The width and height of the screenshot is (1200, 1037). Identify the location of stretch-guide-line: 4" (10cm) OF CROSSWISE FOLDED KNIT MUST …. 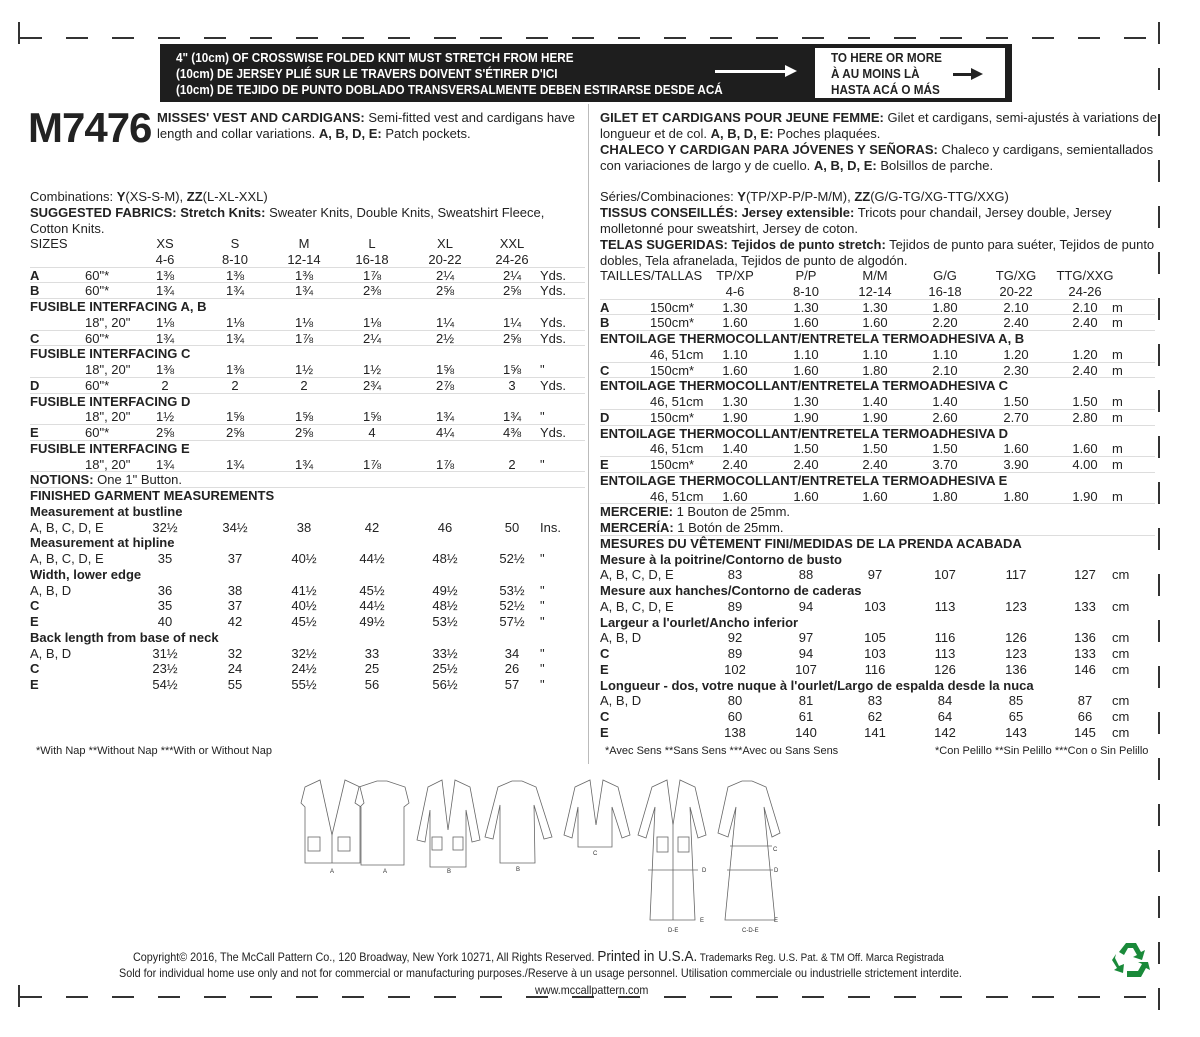
(375, 57).